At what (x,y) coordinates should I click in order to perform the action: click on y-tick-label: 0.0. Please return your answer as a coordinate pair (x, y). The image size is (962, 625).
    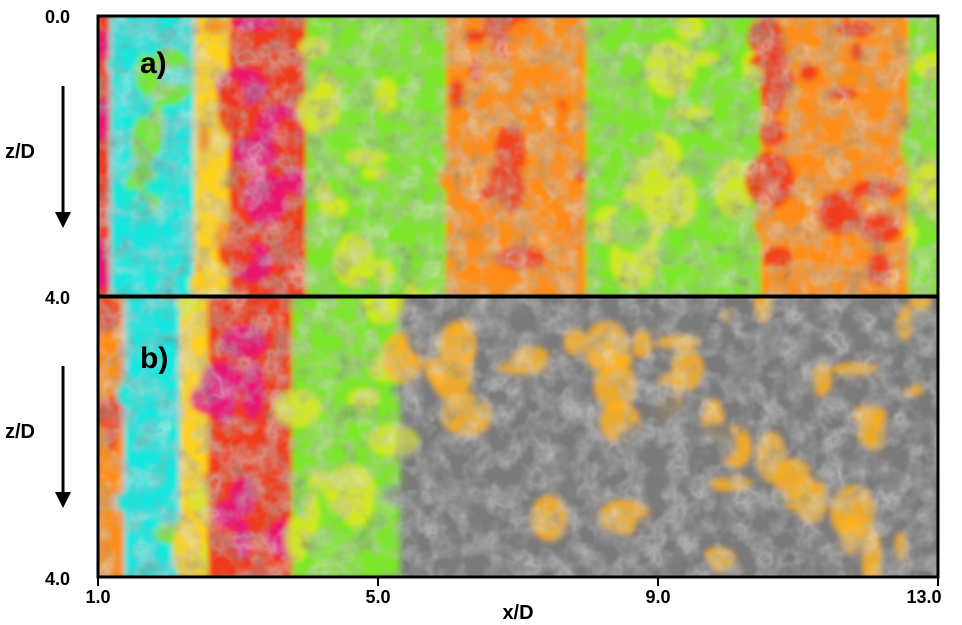
    Looking at the image, I should click on (57, 17).